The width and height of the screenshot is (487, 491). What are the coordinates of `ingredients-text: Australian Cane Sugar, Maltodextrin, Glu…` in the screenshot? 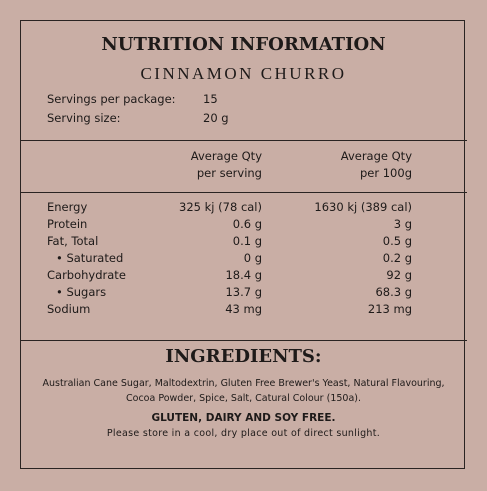 It's located at (243, 391).